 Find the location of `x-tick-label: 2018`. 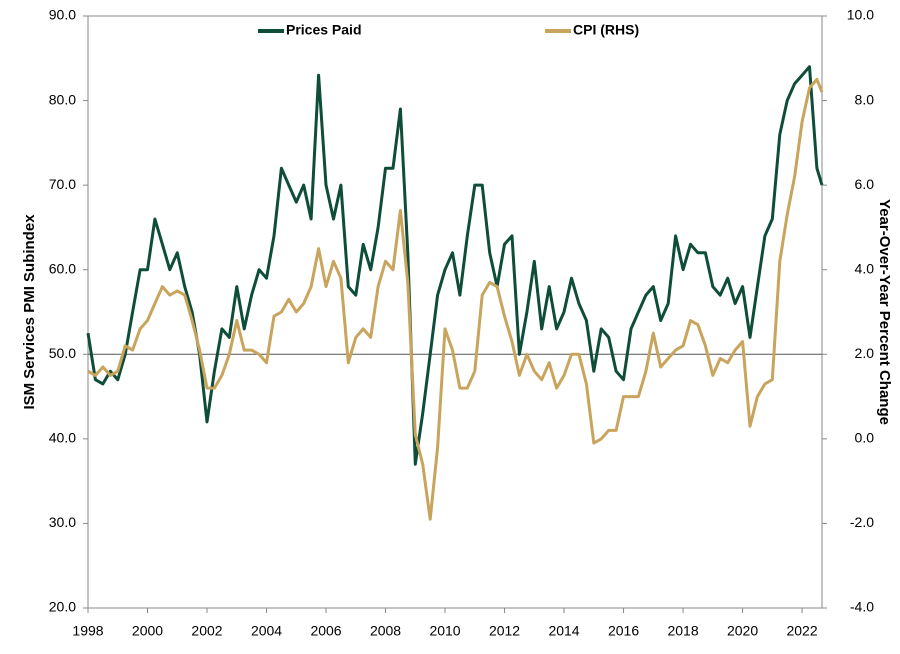

x-tick-label: 2018 is located at coordinates (682, 631).